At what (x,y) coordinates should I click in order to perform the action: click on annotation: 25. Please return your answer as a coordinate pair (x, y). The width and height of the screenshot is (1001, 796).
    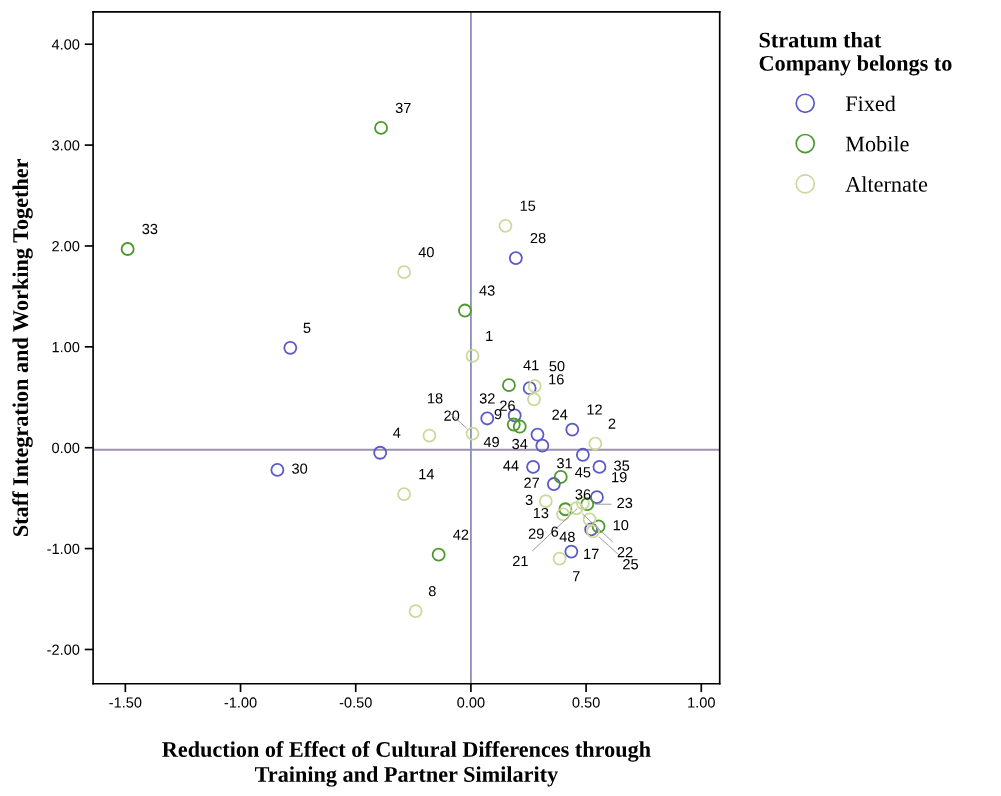
    Looking at the image, I should click on (631, 564).